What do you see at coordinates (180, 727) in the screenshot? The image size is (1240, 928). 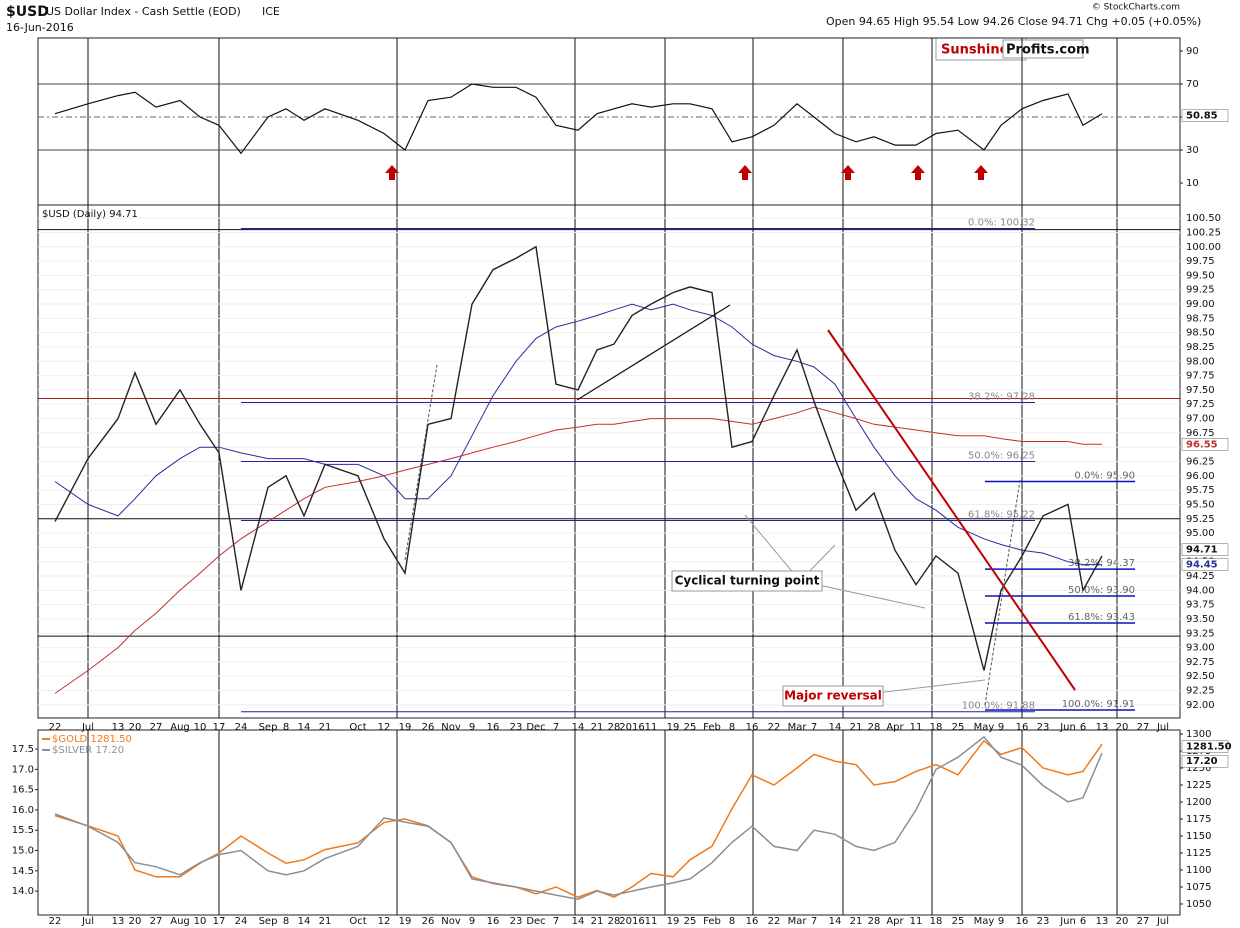 I see `x-tick-label: Aug` at bounding box center [180, 727].